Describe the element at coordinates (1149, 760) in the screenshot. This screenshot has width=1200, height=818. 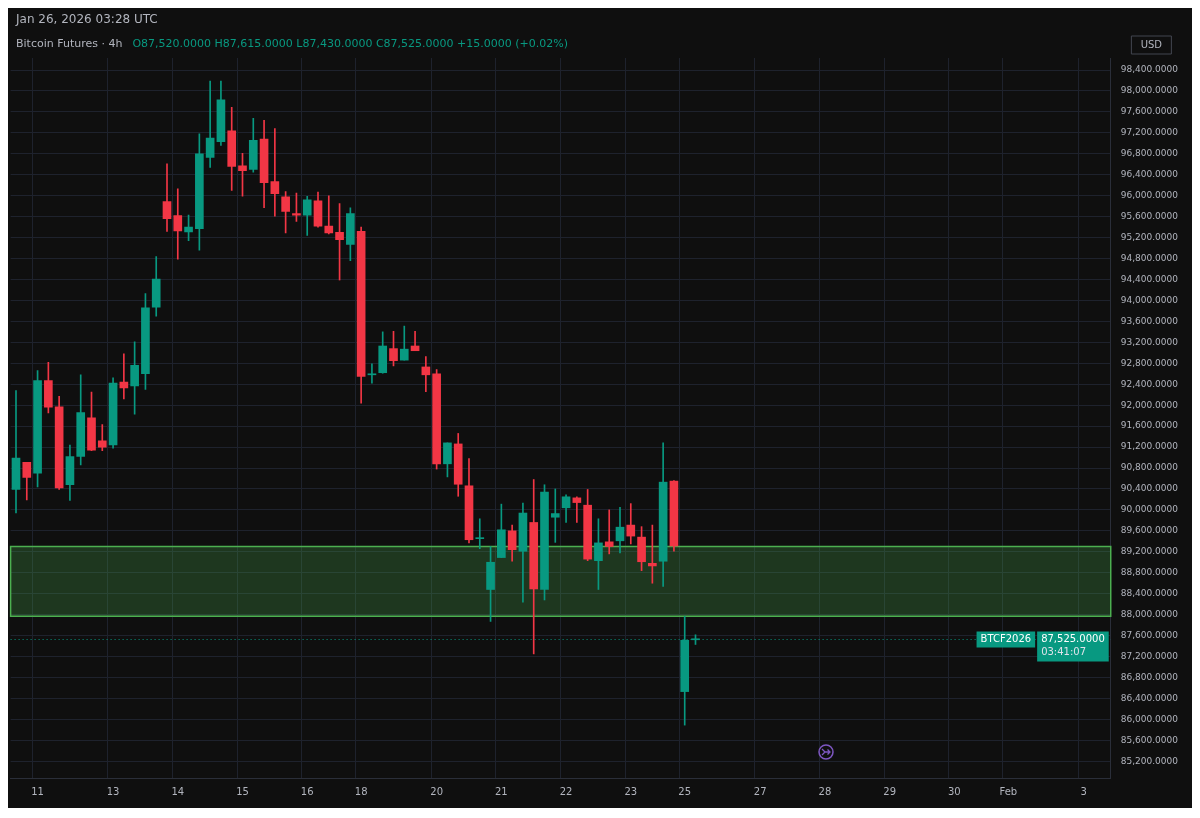
I see `y-tick-label: 85,200.0000` at that location.